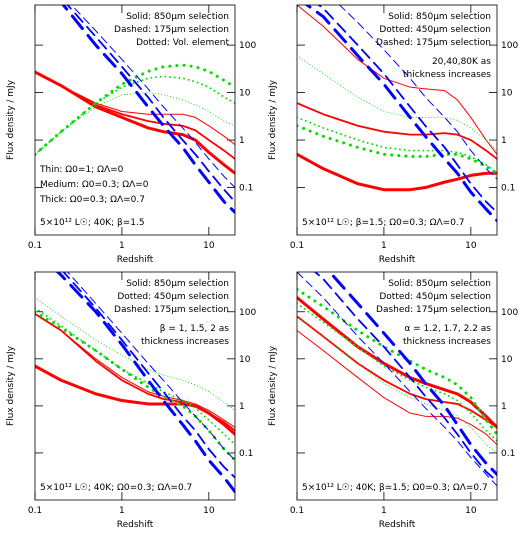 The width and height of the screenshot is (530, 535). I want to click on annotation: Dotted: Vol. element, so click(182, 43).